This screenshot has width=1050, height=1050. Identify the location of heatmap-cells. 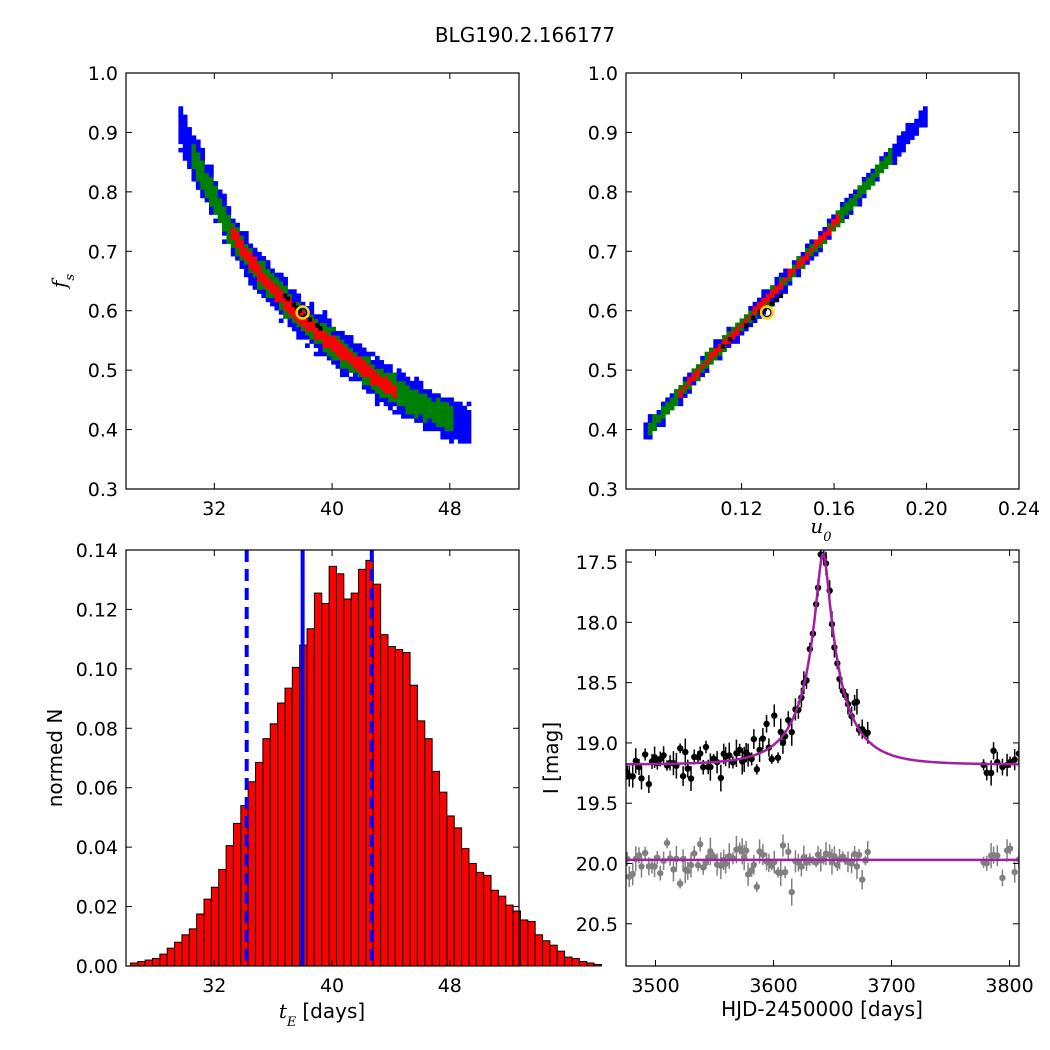
(325, 275).